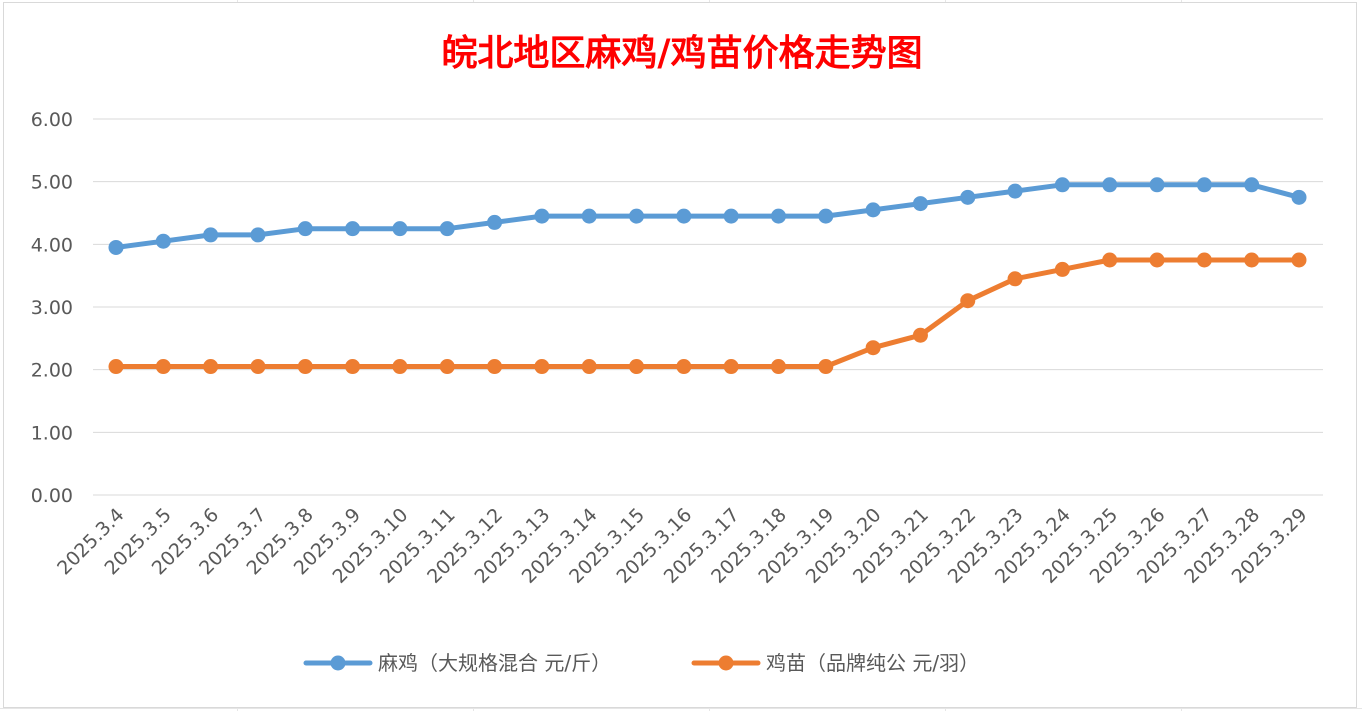 The width and height of the screenshot is (1362, 711). What do you see at coordinates (681, 53) in the screenshot?
I see `chart-title: 皖北地区麻鸡/鸡苗价格走势图` at bounding box center [681, 53].